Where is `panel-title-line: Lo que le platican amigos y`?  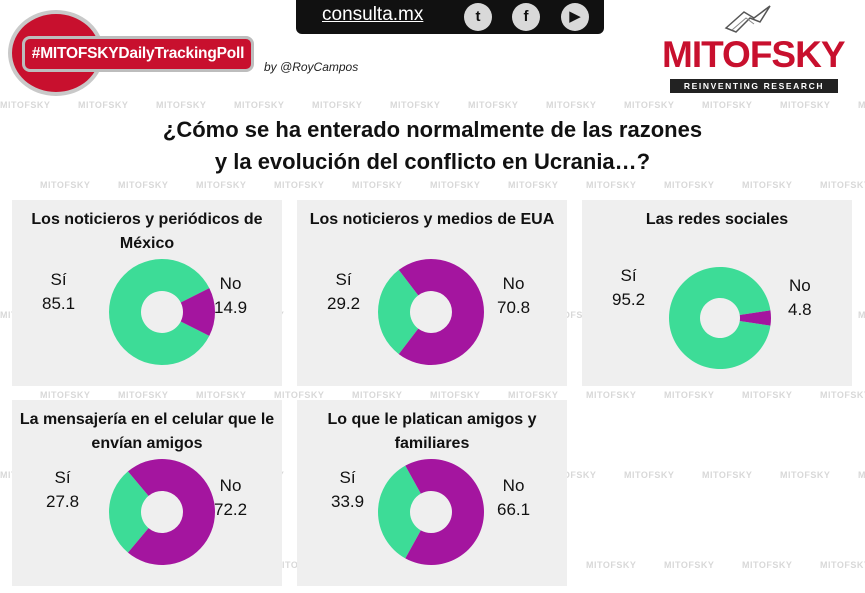 panel-title-line: Lo que le platican amigos y is located at coordinates (432, 419).